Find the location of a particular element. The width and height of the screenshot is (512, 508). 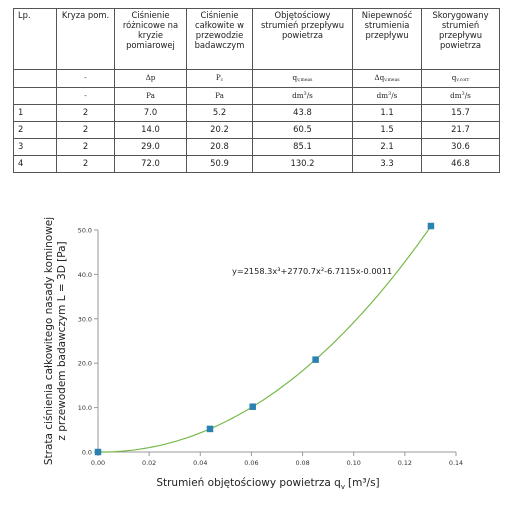

y-tick-label: 0.0 is located at coordinates (87, 453).